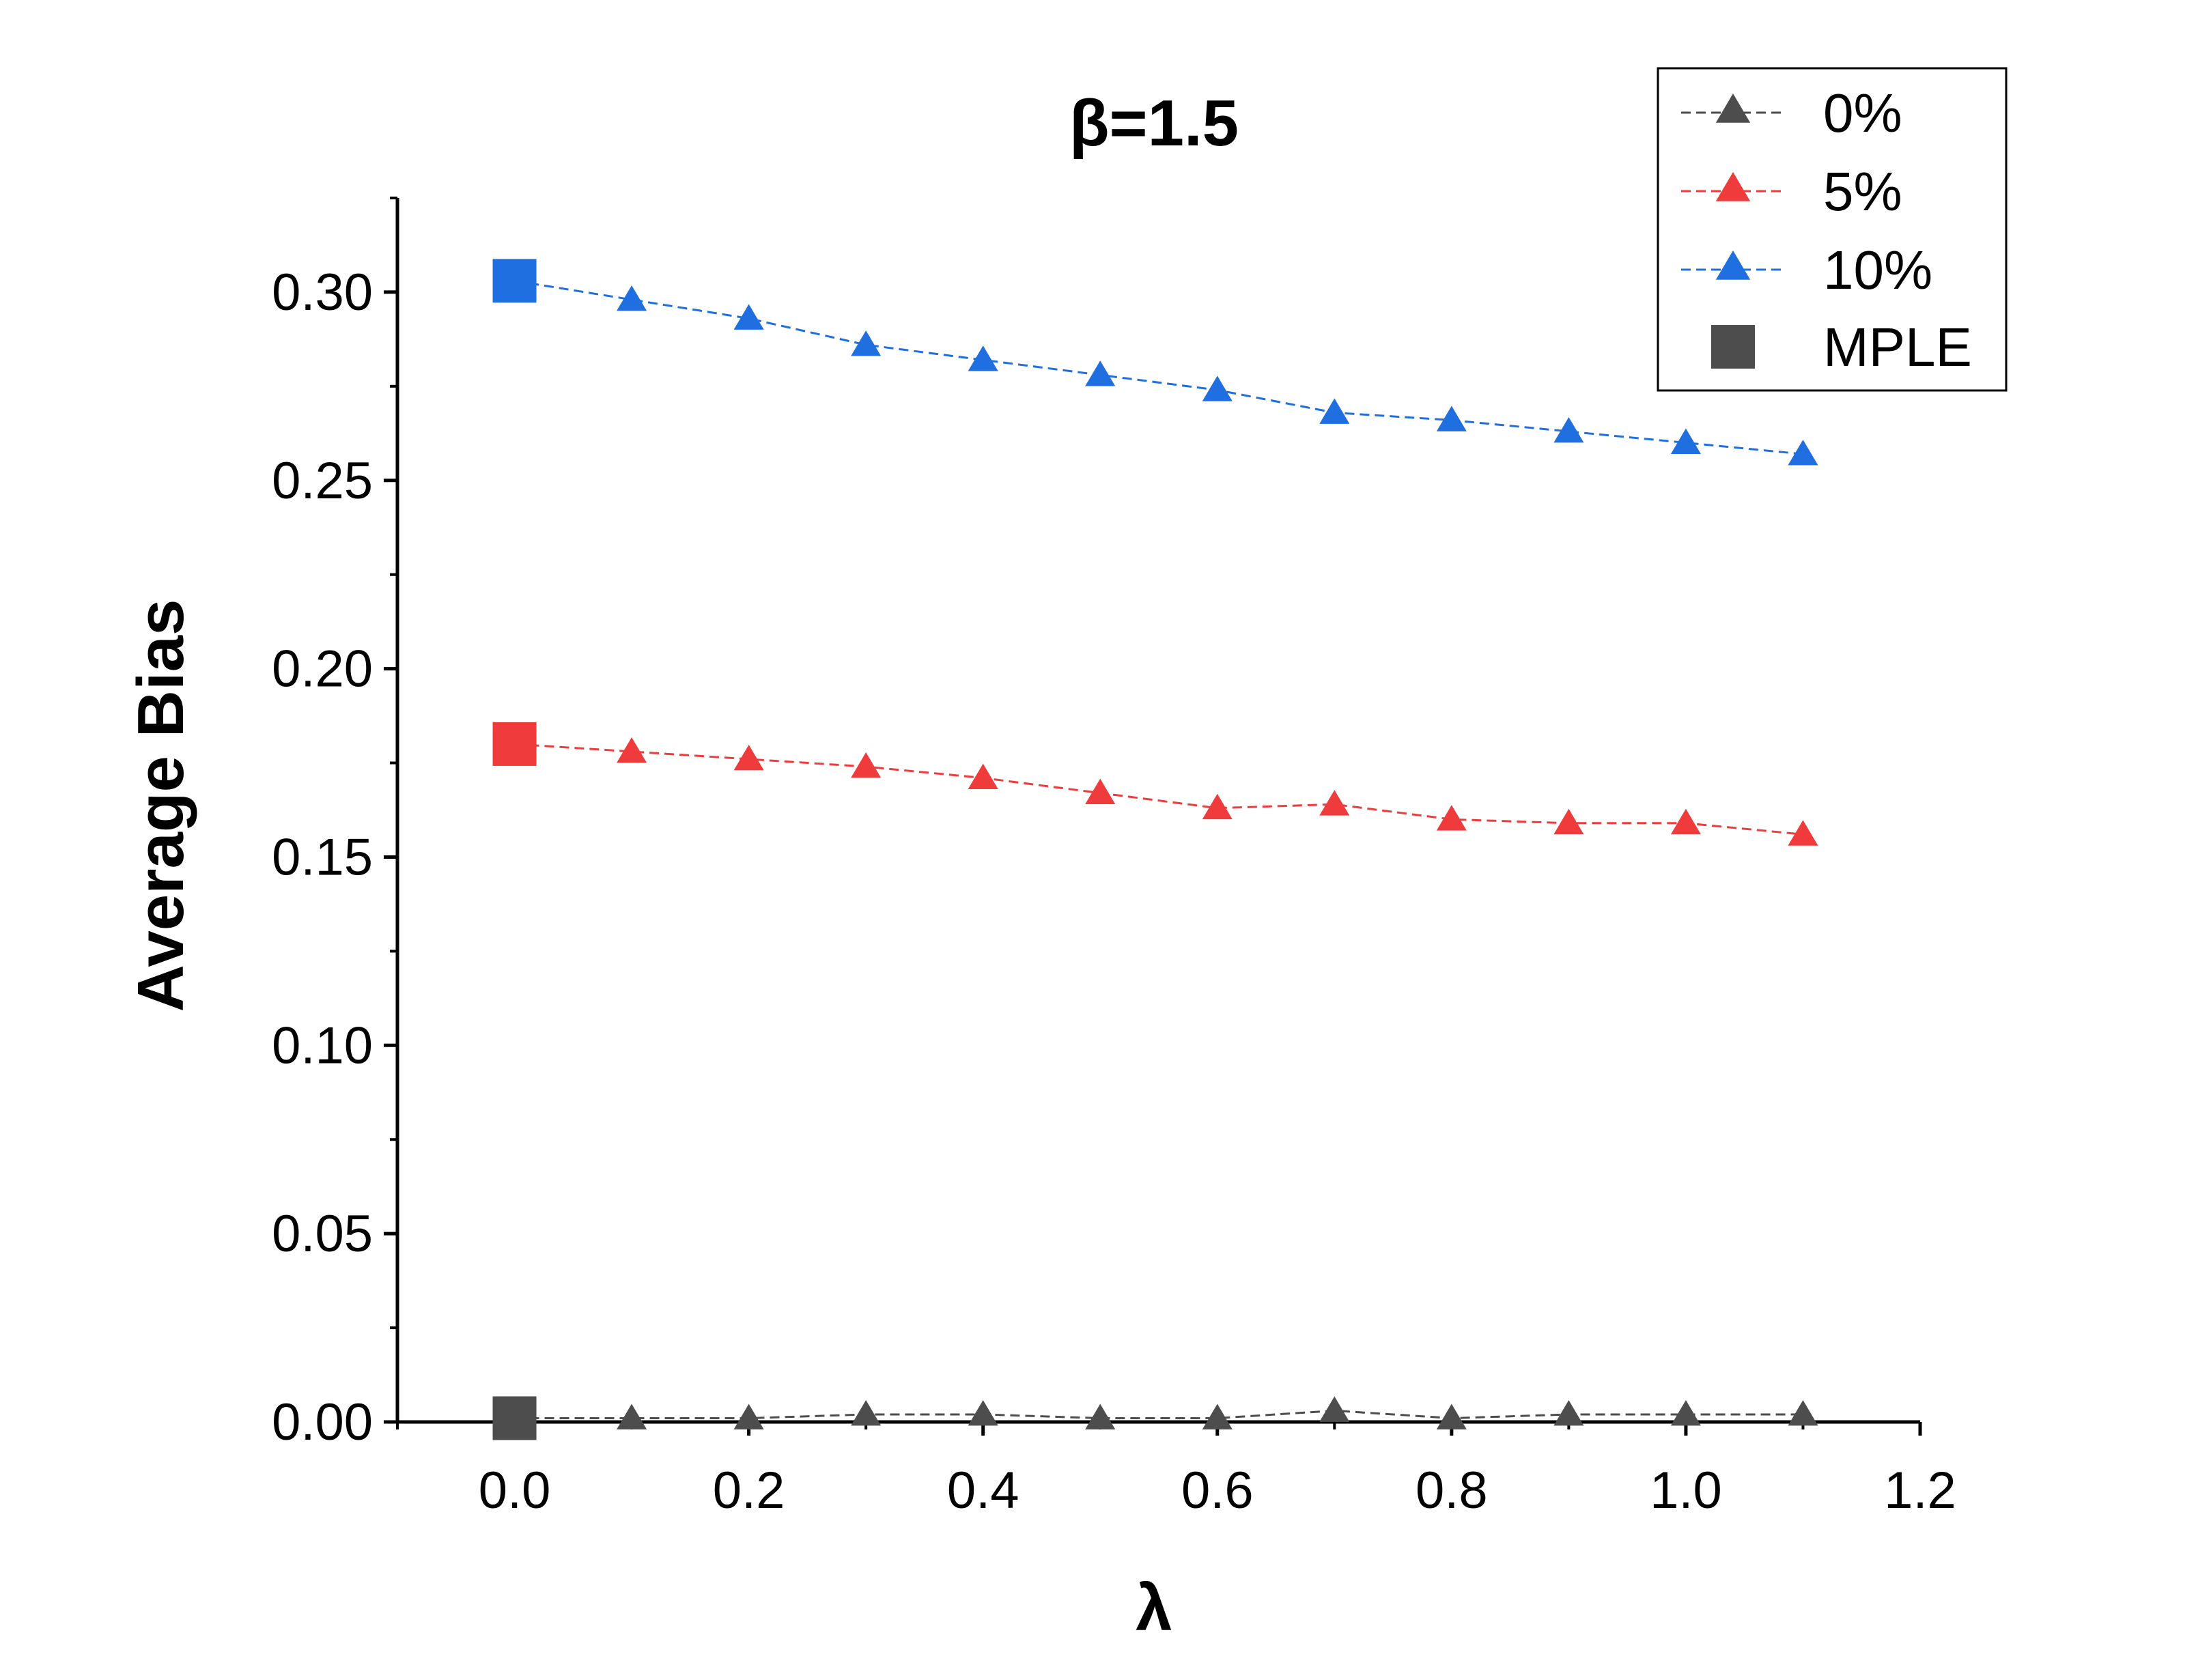 The height and width of the screenshot is (1680, 2196). I want to click on y-tick-label: 0.20, so click(323, 669).